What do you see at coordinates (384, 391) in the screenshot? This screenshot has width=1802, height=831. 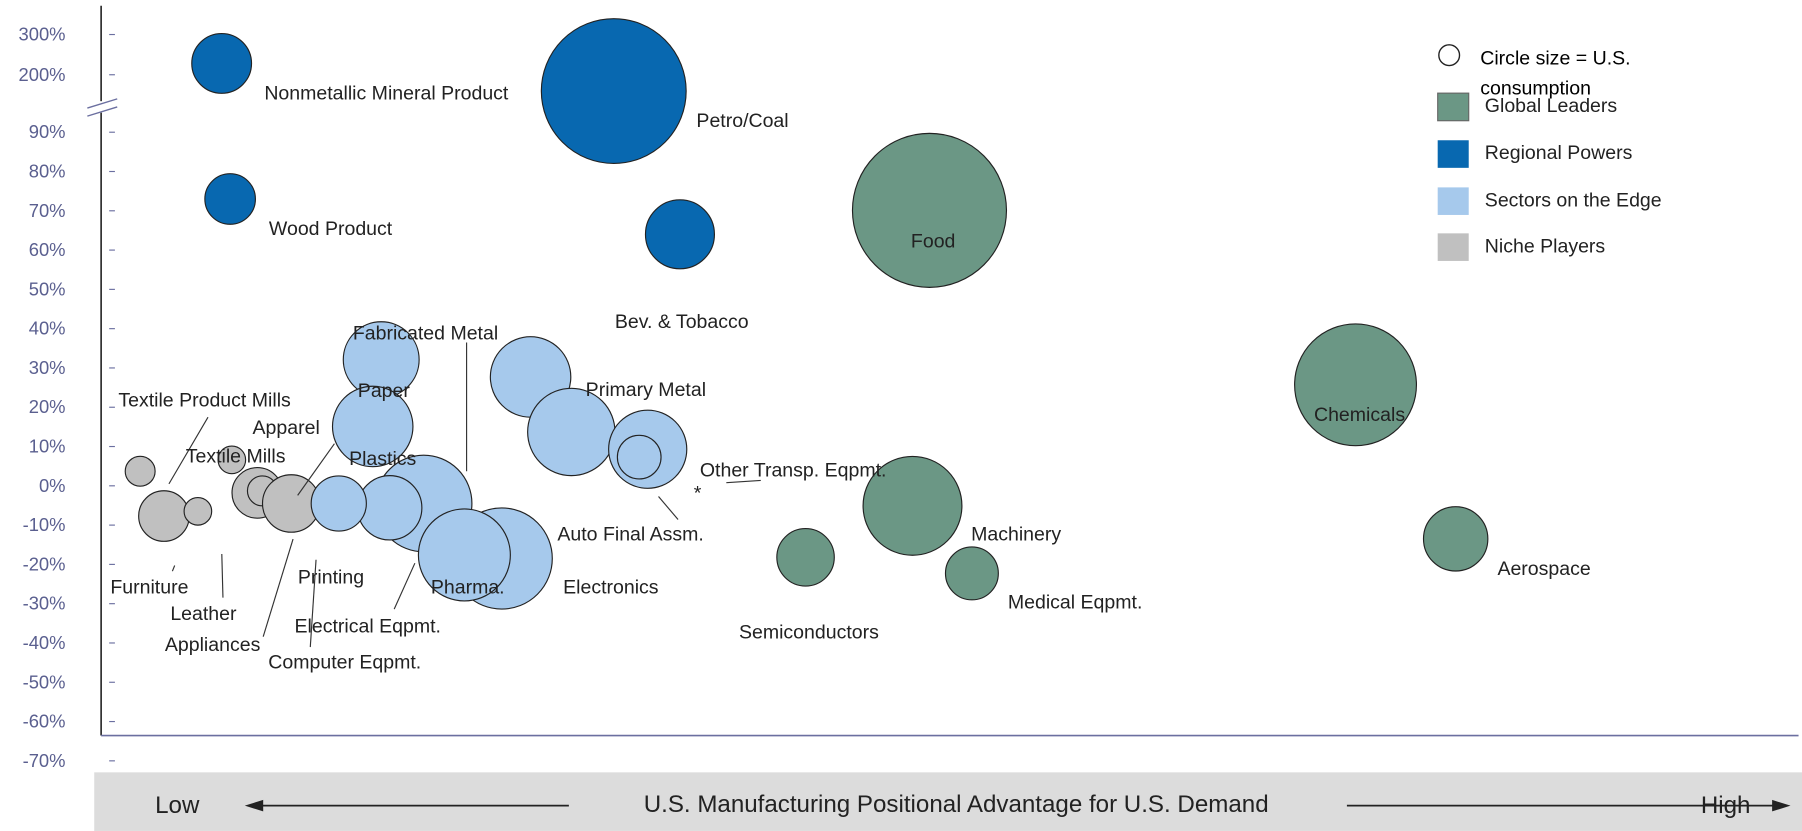 I see `bubble-label: Paper` at bounding box center [384, 391].